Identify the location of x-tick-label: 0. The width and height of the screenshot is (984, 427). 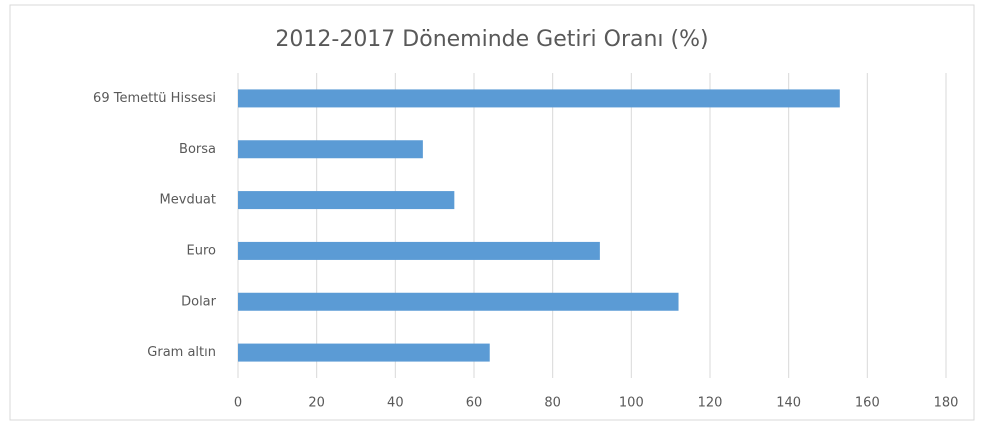
(238, 403).